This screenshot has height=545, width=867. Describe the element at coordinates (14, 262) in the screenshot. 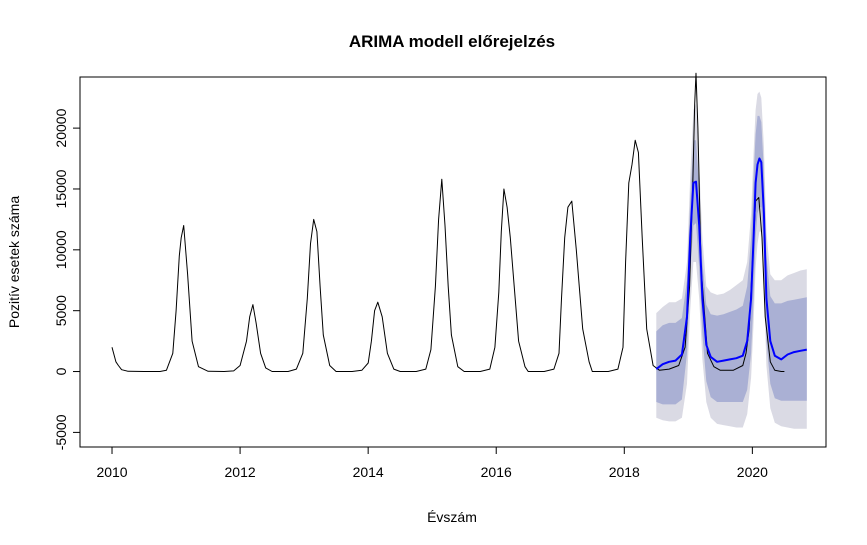

I see `y-axis-label: Pozitív esetek száma` at that location.